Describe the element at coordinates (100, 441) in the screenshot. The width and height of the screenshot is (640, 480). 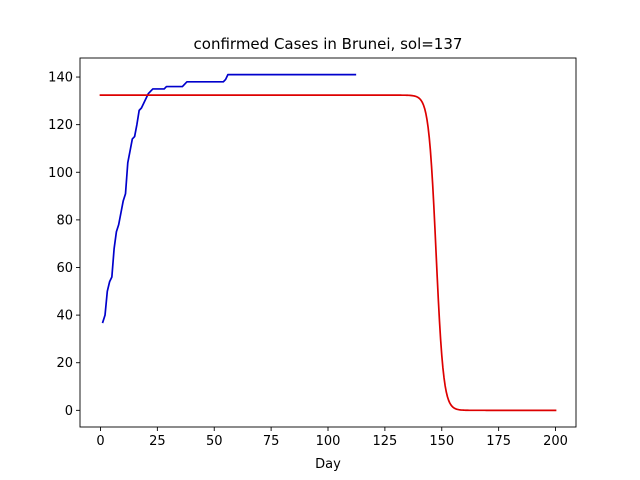
I see `x-tick-label: 0` at that location.